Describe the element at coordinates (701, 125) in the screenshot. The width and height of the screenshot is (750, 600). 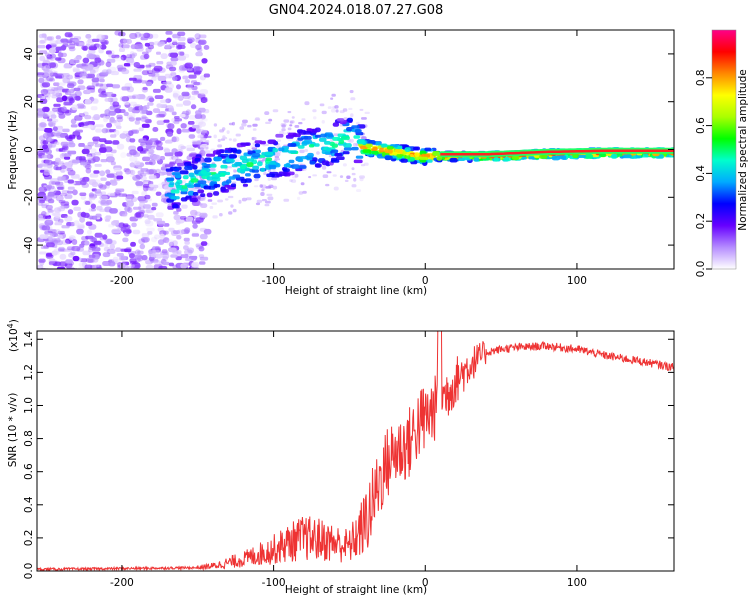
I see `colorbar-tick-label: 0.6` at that location.